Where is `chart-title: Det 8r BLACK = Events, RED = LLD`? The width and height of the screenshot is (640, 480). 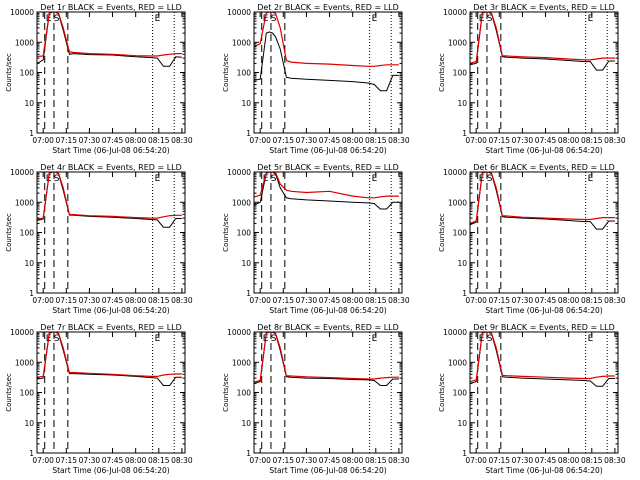
chart-title: Det 8r BLACK = Events, RED = LLD is located at coordinates (328, 327).